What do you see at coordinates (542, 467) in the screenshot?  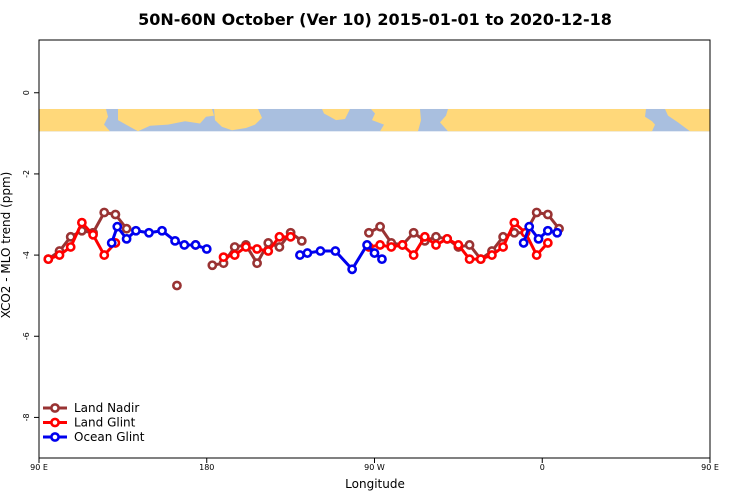 I see `x-tick-label: 0` at bounding box center [542, 467].